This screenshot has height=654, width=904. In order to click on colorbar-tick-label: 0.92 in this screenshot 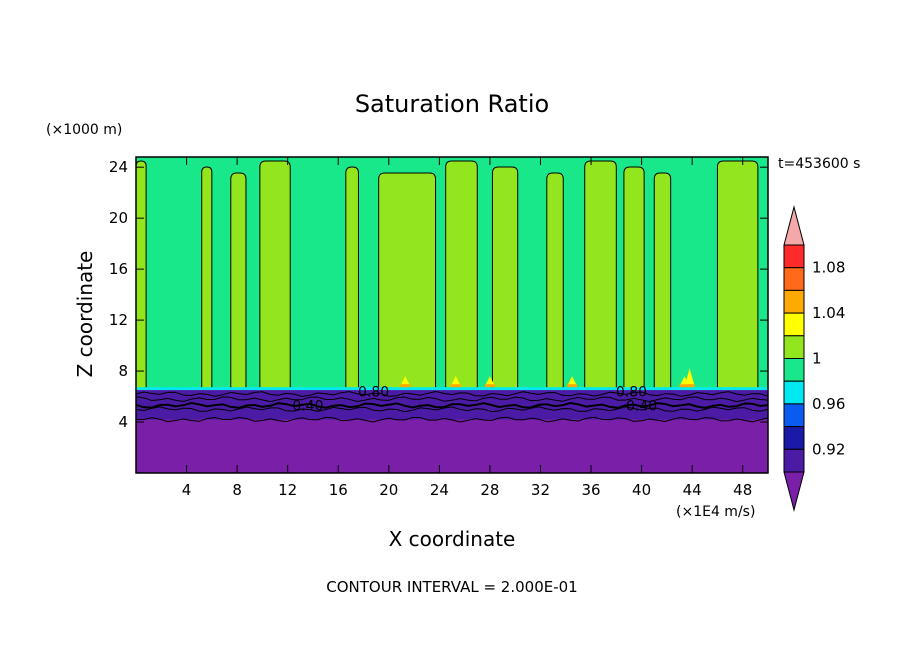, I will do `click(828, 449)`.